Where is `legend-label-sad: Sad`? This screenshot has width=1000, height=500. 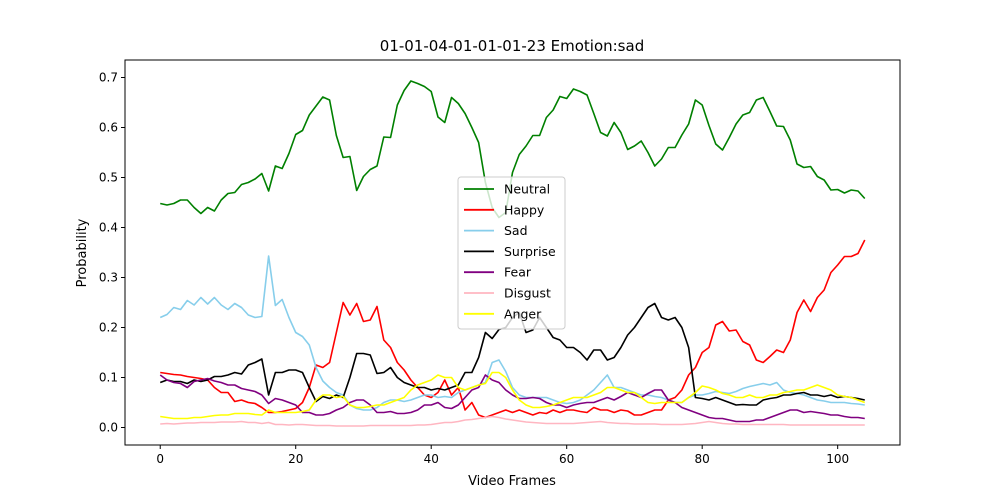 legend-label-sad: Sad is located at coordinates (516, 230).